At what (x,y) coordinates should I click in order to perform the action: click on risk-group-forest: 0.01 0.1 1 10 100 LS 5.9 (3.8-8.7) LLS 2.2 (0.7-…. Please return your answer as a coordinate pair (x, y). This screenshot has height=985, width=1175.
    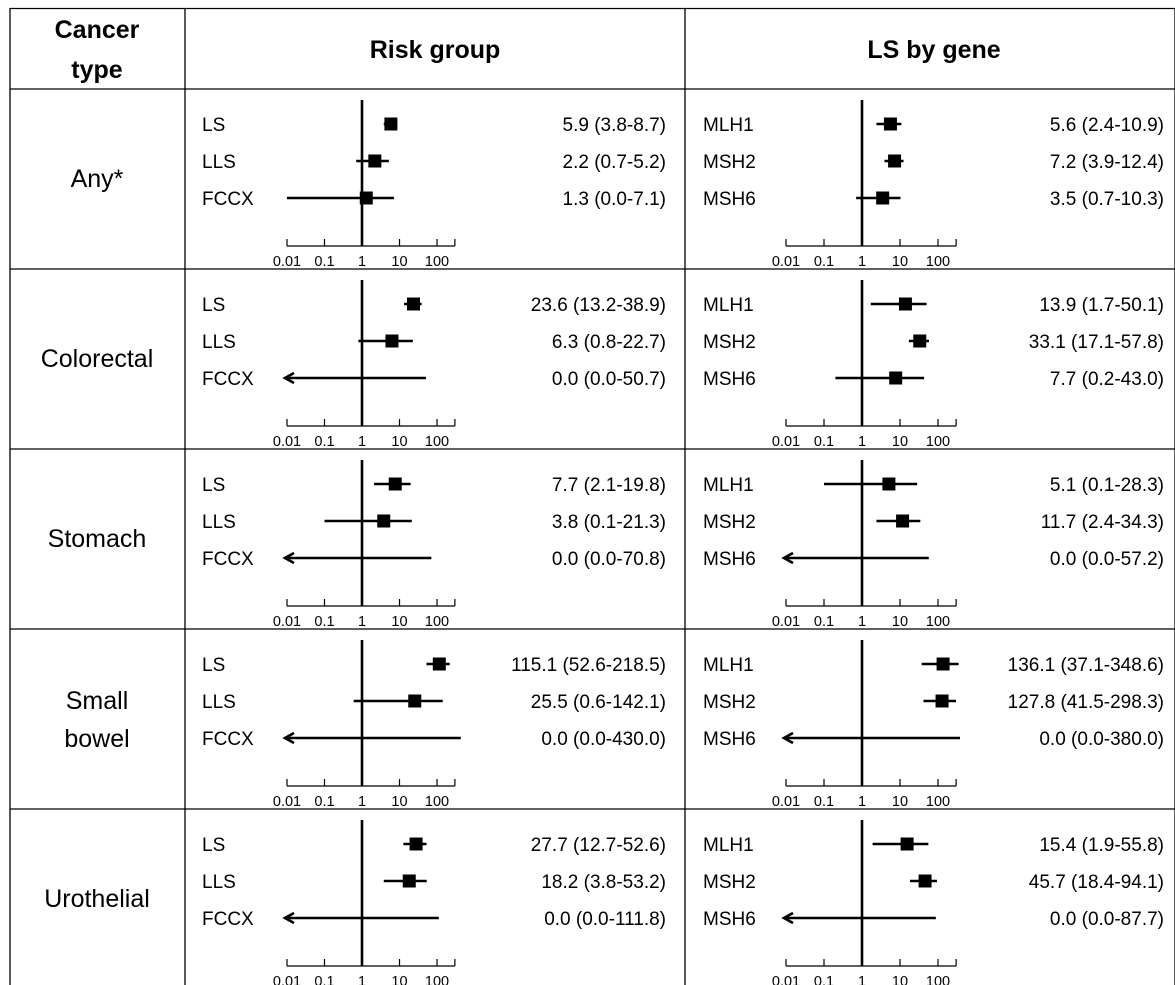
    Looking at the image, I should click on (434, 185).